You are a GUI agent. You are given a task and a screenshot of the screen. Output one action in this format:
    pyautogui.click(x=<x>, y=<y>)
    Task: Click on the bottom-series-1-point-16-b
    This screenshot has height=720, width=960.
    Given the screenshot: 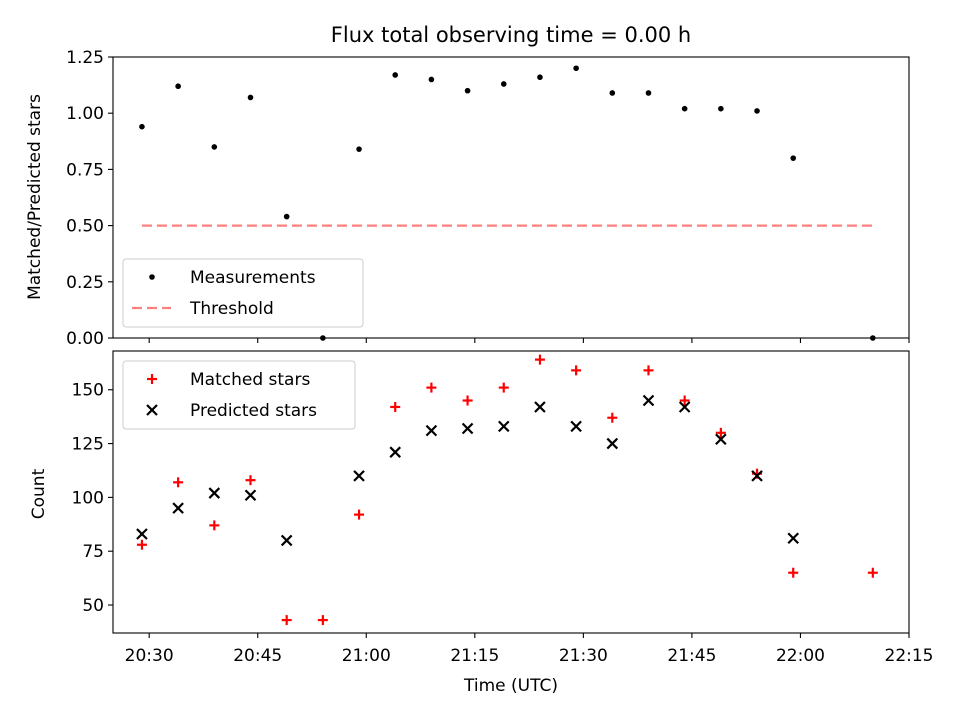 What is the action you would take?
    pyautogui.click(x=757, y=476)
    